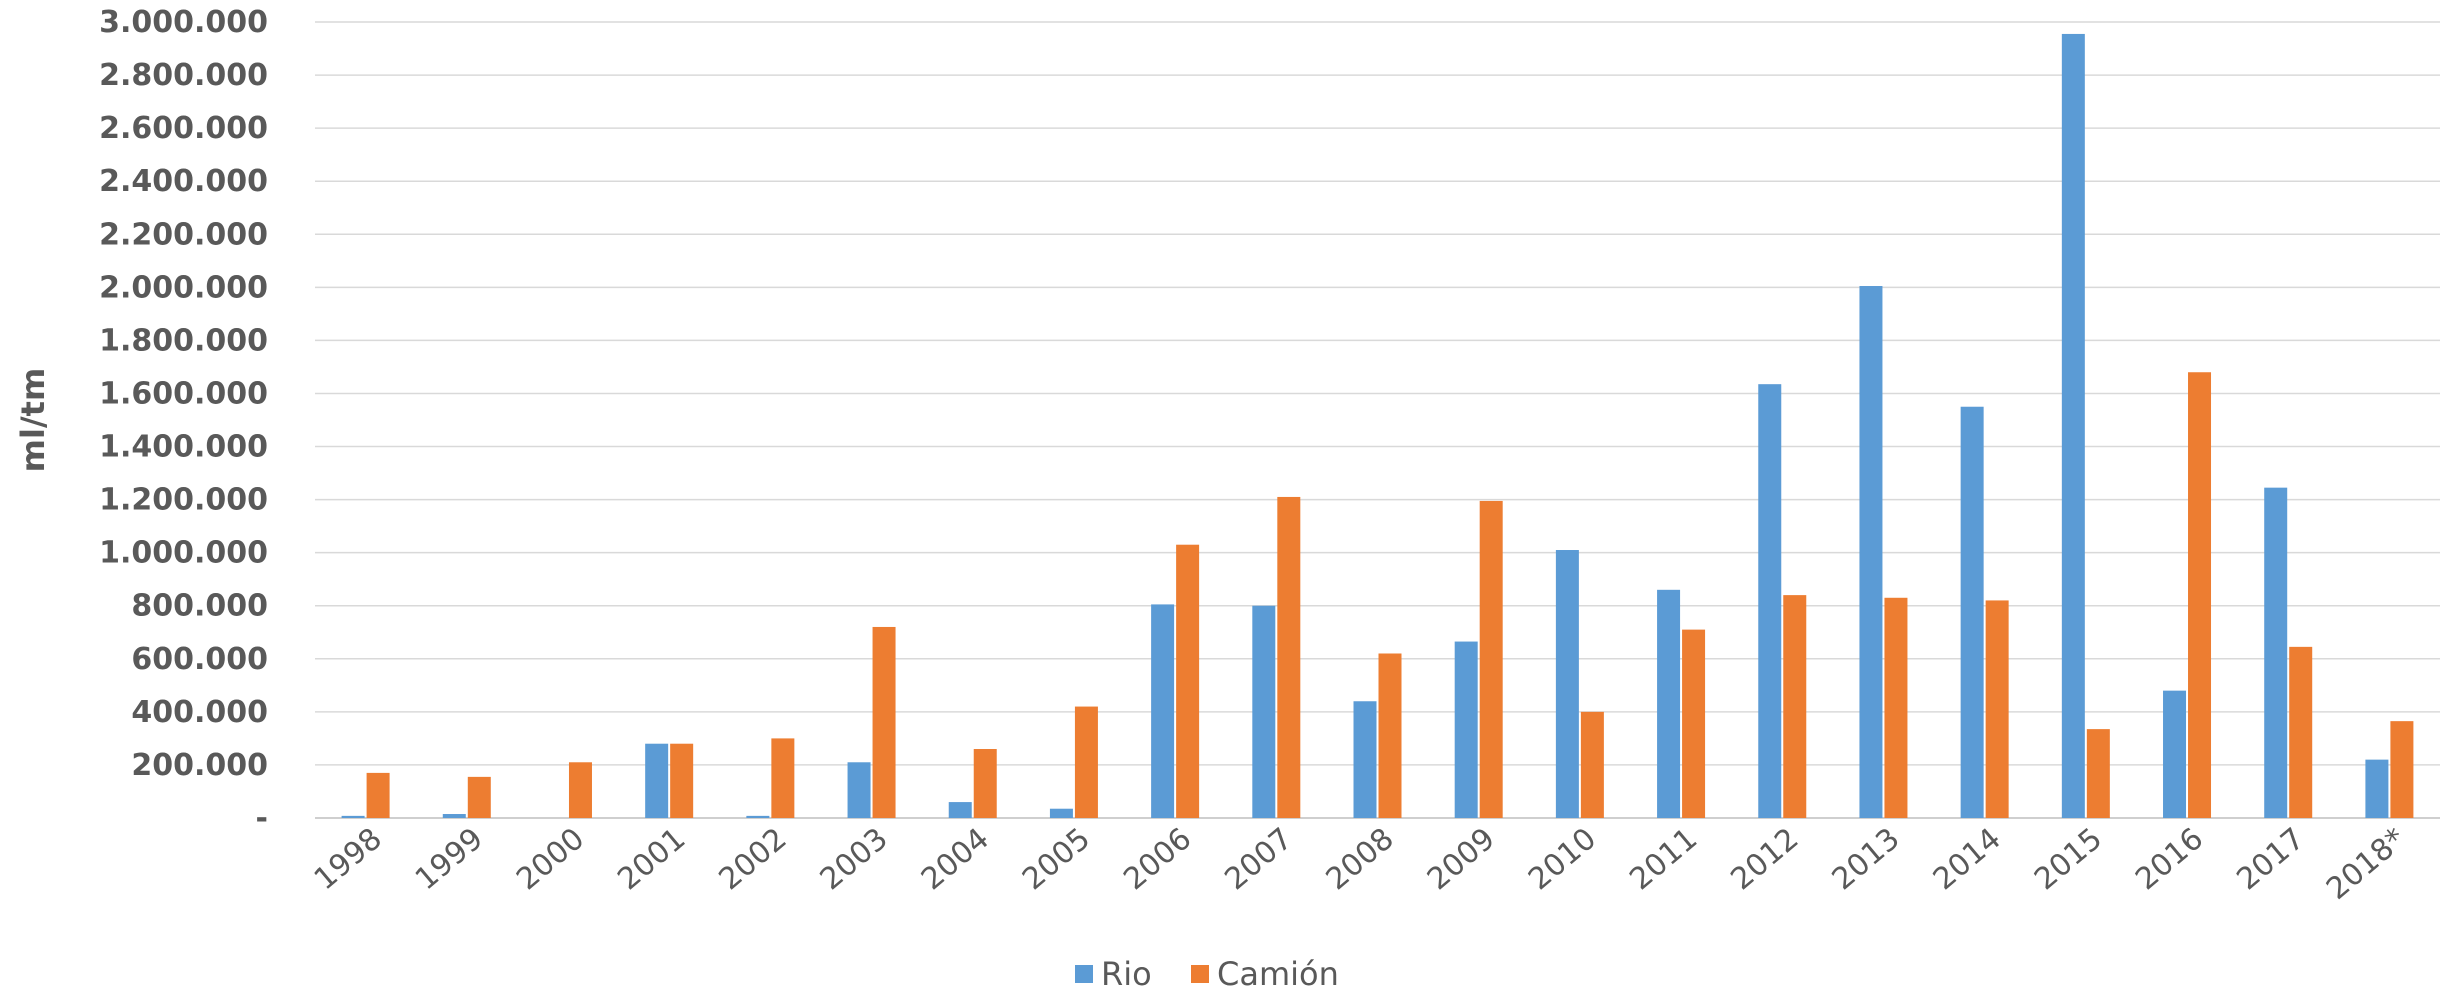 The image size is (2440, 1002). Describe the element at coordinates (1972, 612) in the screenshot. I see `bar-rio-2014` at that location.